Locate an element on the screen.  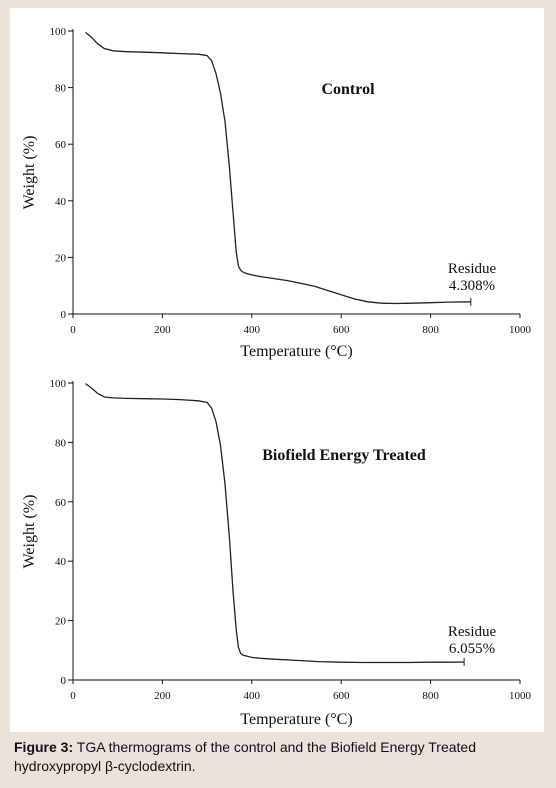
caption-label: Figure 3: is located at coordinates (44, 747).